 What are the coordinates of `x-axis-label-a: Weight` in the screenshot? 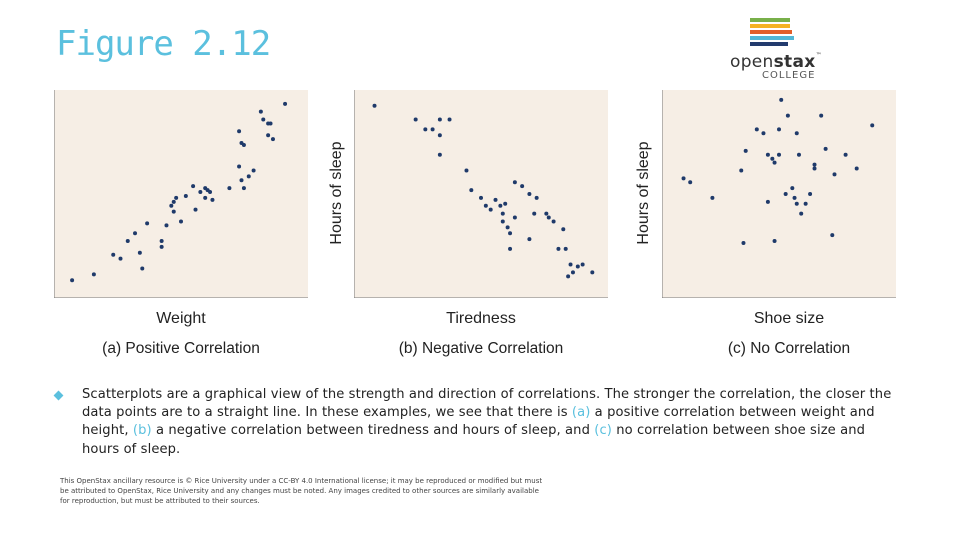 It's located at (181, 318).